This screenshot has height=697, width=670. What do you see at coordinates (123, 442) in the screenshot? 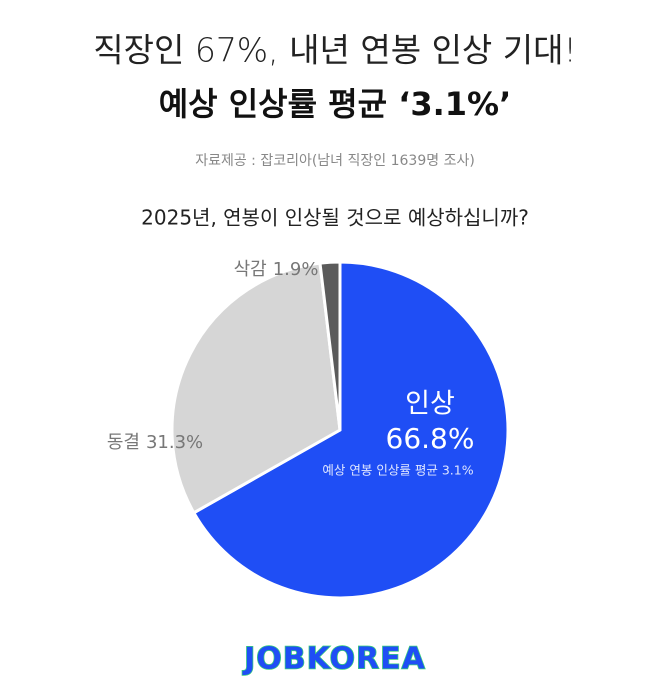
I see `slice-category: 동결` at bounding box center [123, 442].